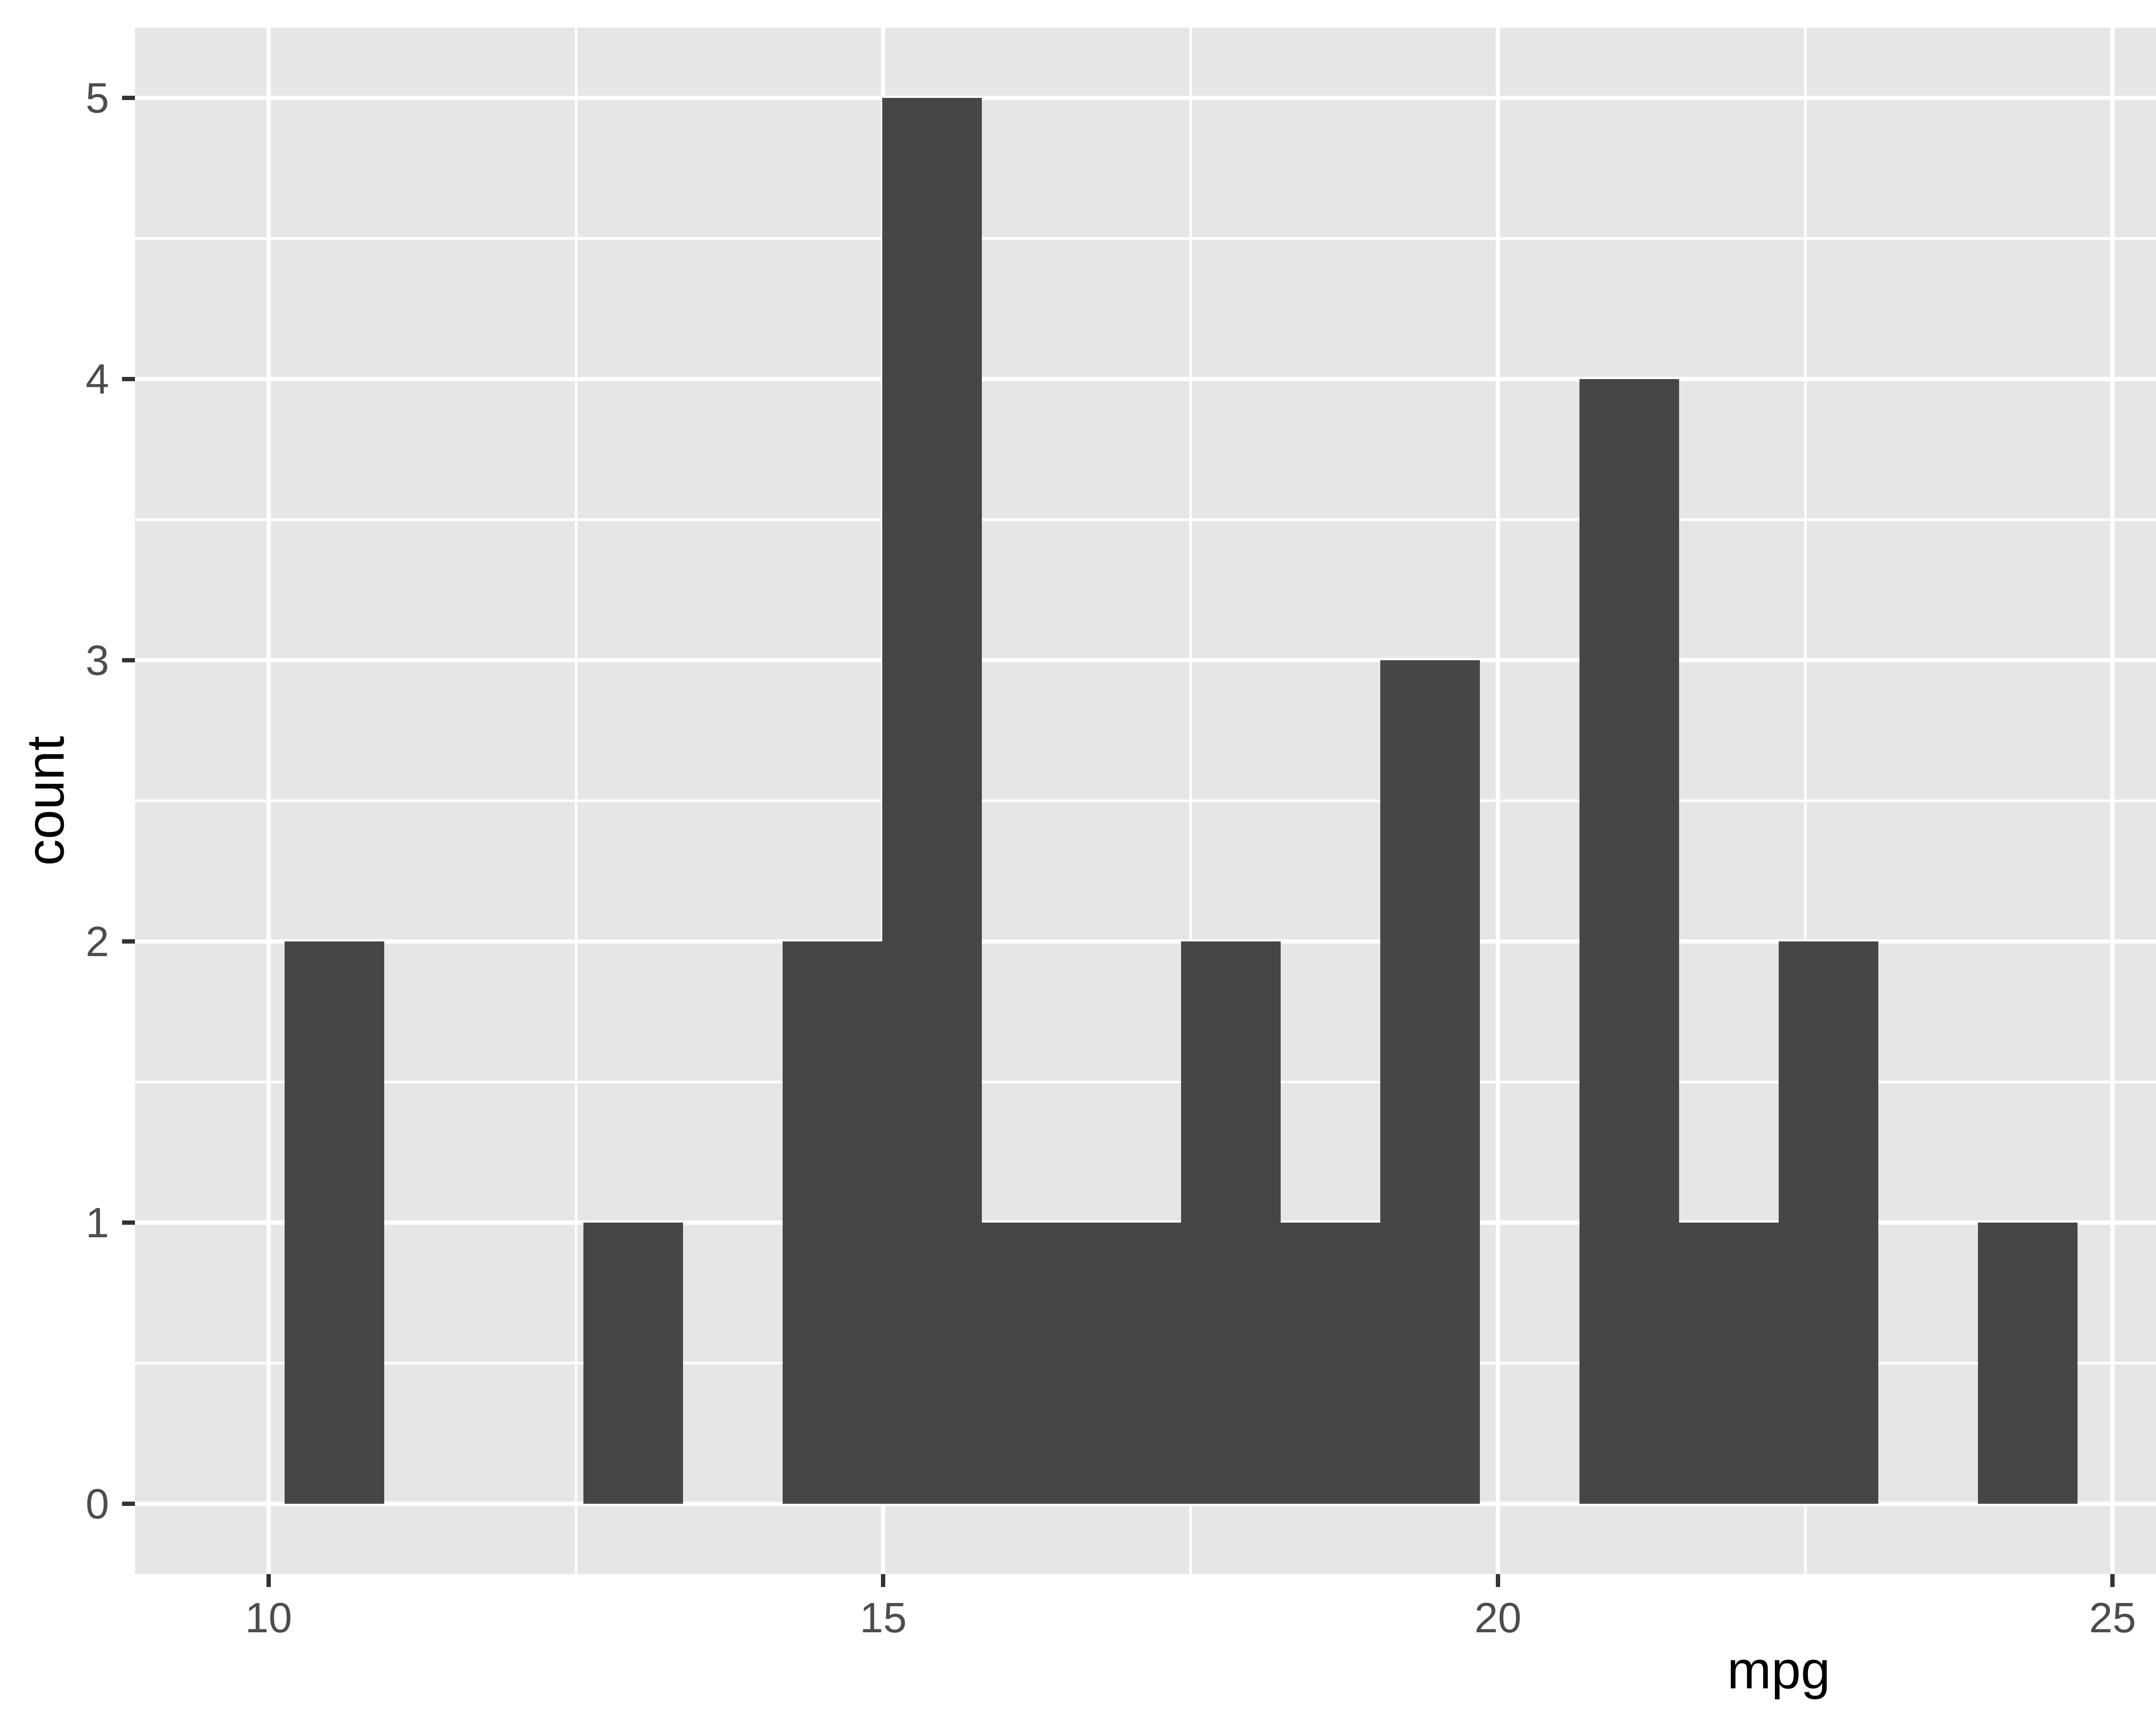 The height and width of the screenshot is (1725, 2156). I want to click on y-tick-label: 1, so click(97, 1223).